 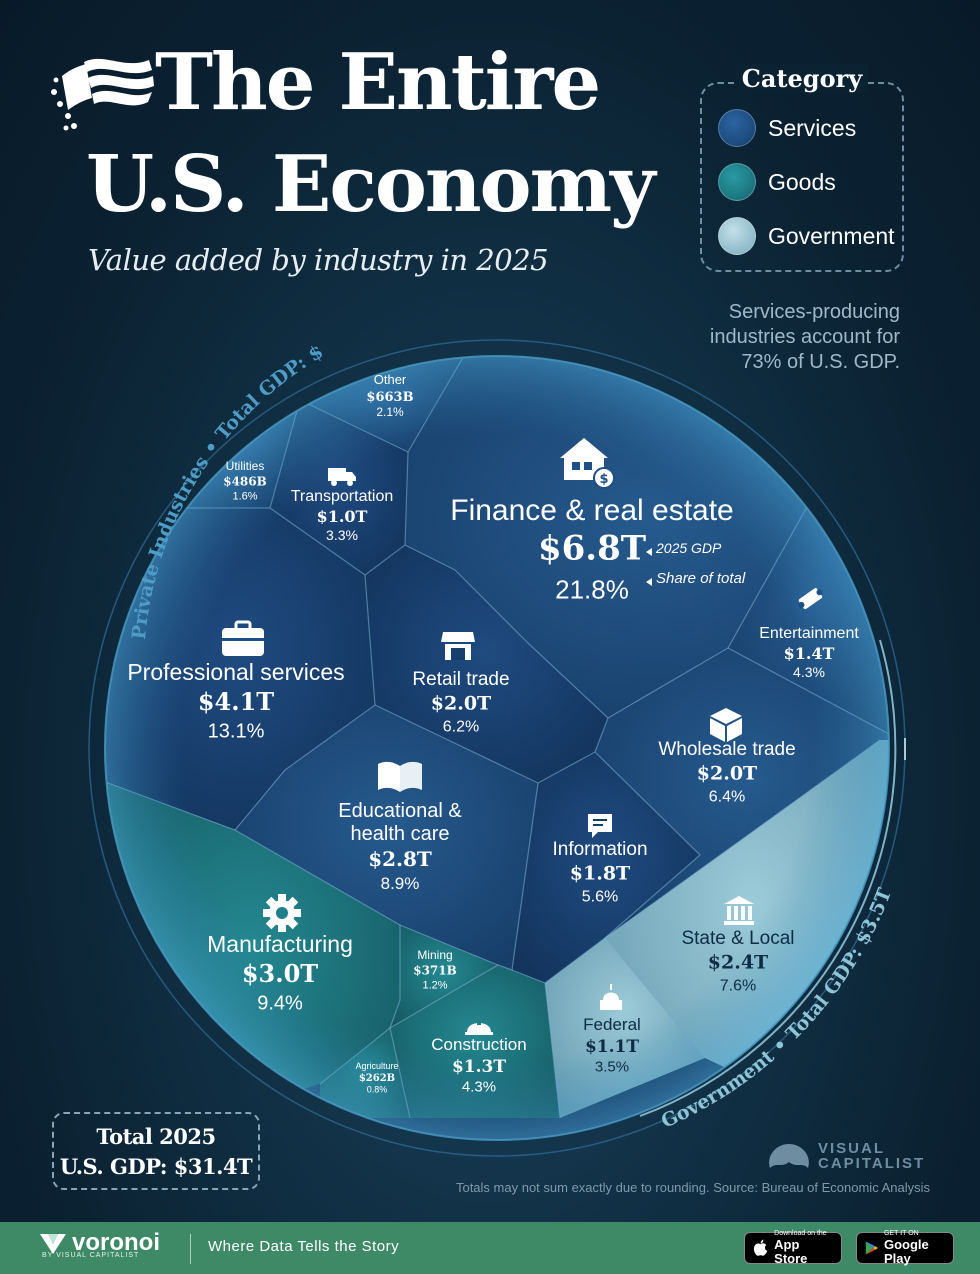 What do you see at coordinates (871, 1248) in the screenshot?
I see `google-play-icon` at bounding box center [871, 1248].